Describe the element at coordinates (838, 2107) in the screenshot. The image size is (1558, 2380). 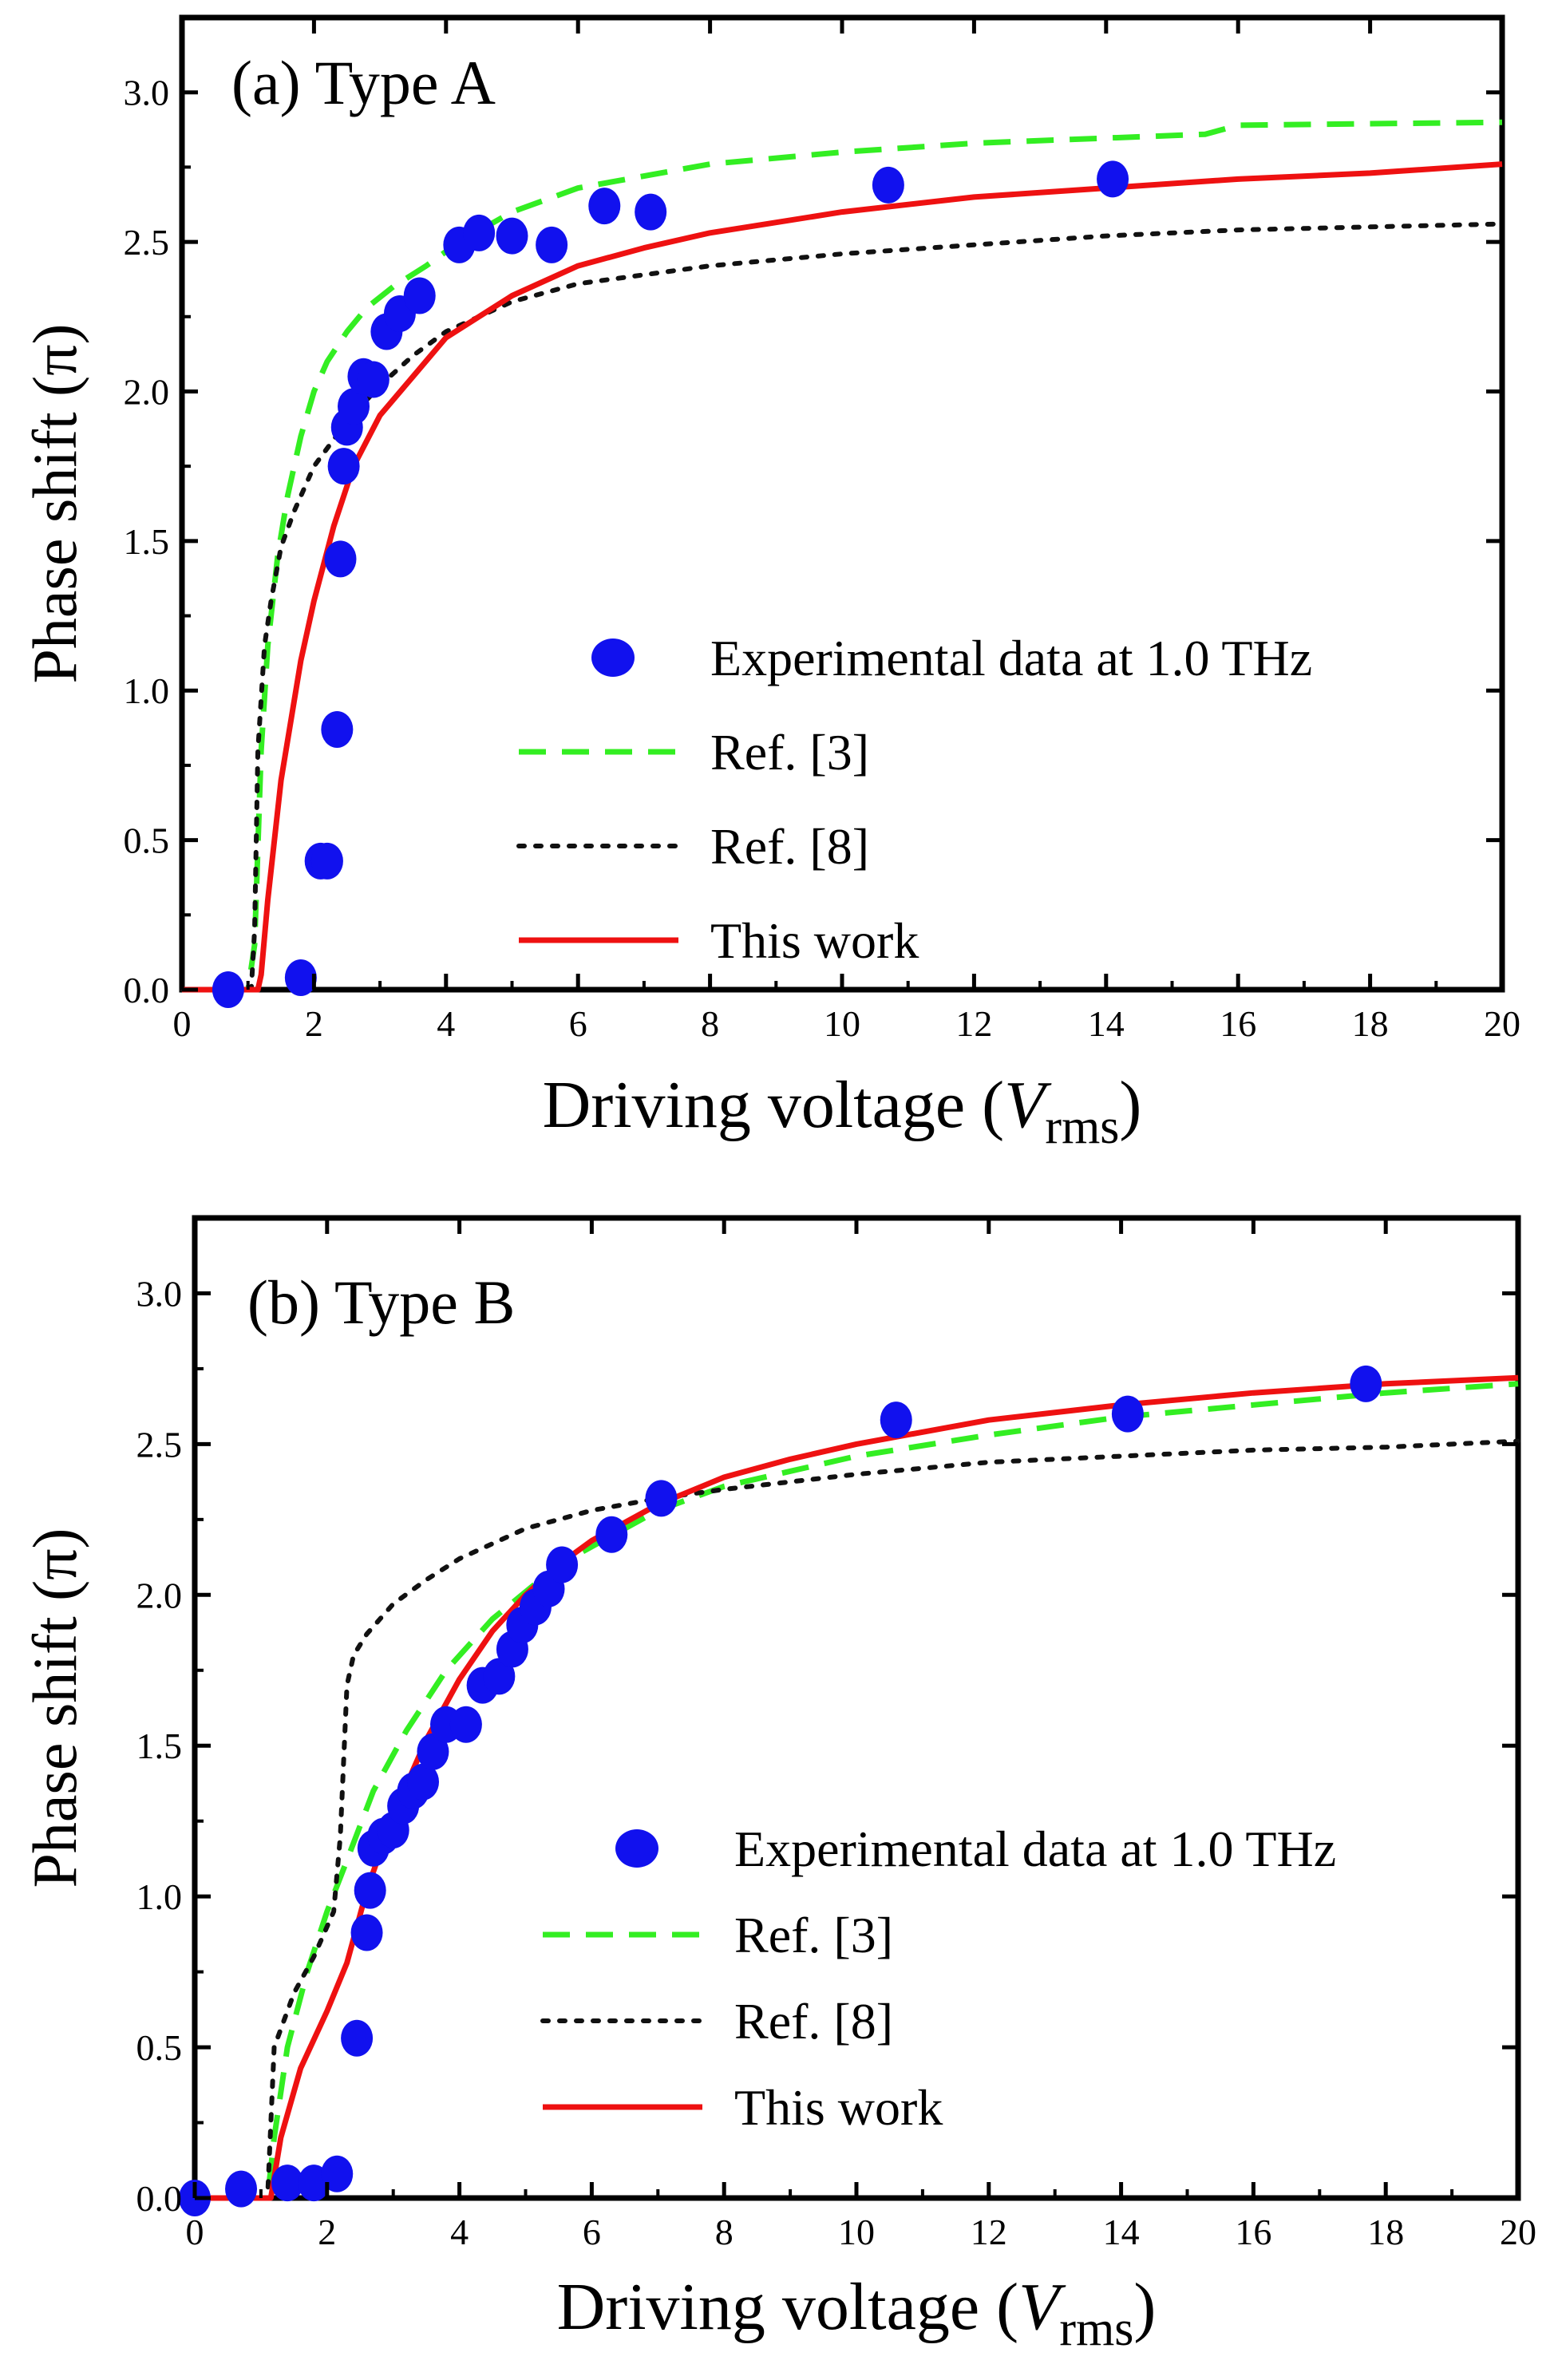
I see `legend-label-b: This work` at that location.